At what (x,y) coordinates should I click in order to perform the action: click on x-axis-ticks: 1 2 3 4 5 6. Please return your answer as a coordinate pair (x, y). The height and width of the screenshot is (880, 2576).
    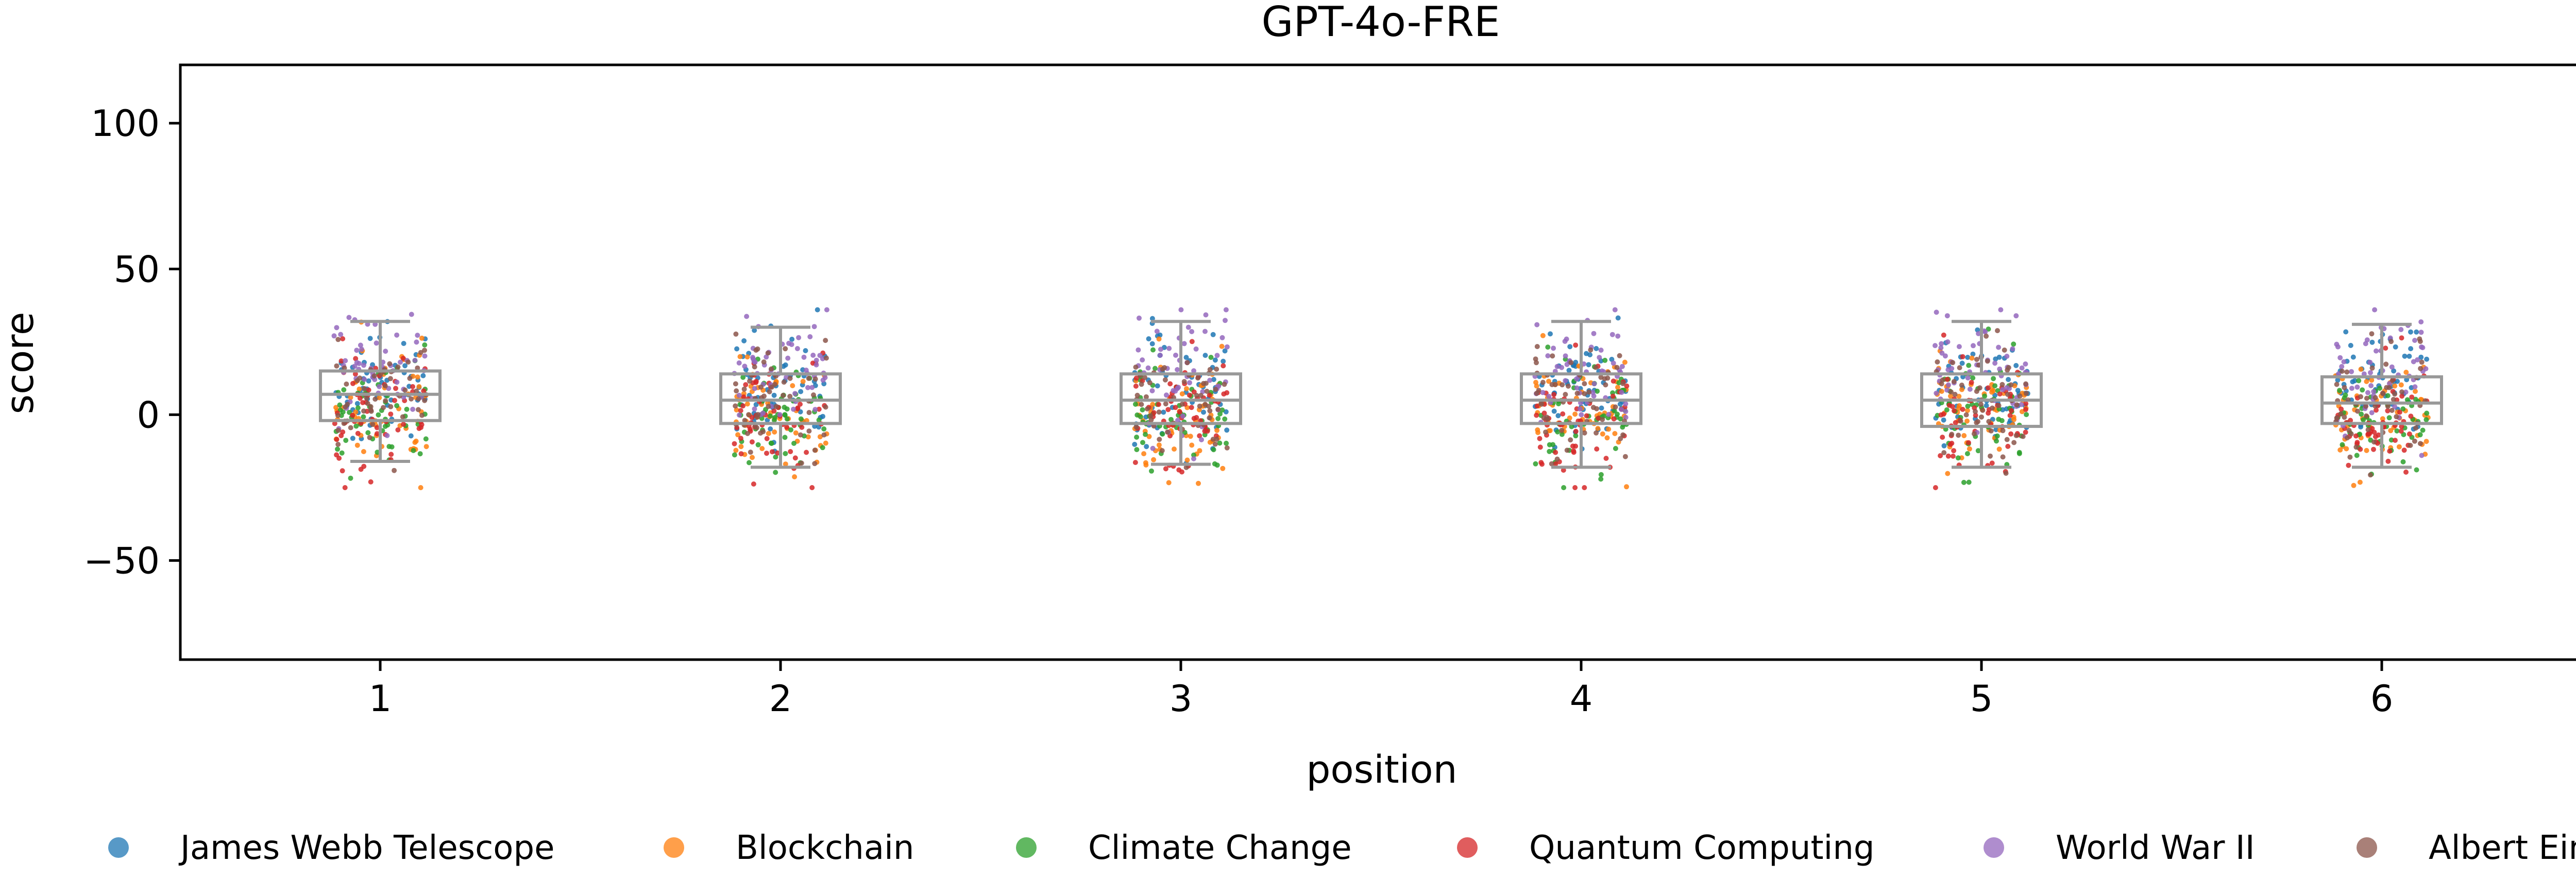
    Looking at the image, I should click on (1381, 690).